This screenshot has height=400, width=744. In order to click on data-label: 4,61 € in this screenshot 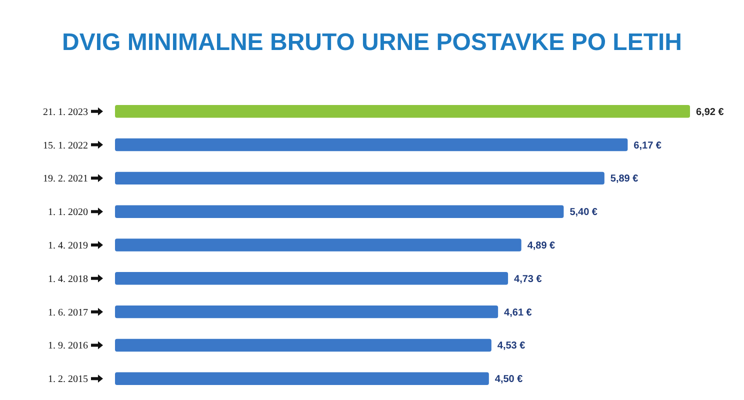, I will do `click(518, 312)`.